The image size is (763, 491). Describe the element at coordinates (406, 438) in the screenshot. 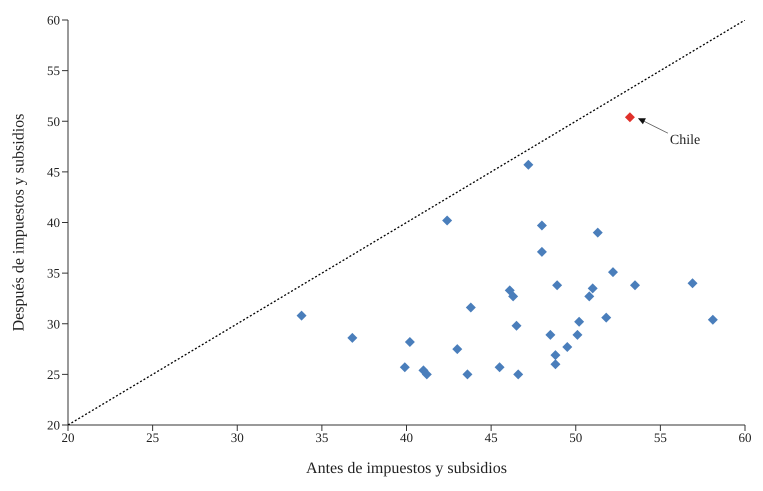

I see `x-tick-label: 40` at that location.